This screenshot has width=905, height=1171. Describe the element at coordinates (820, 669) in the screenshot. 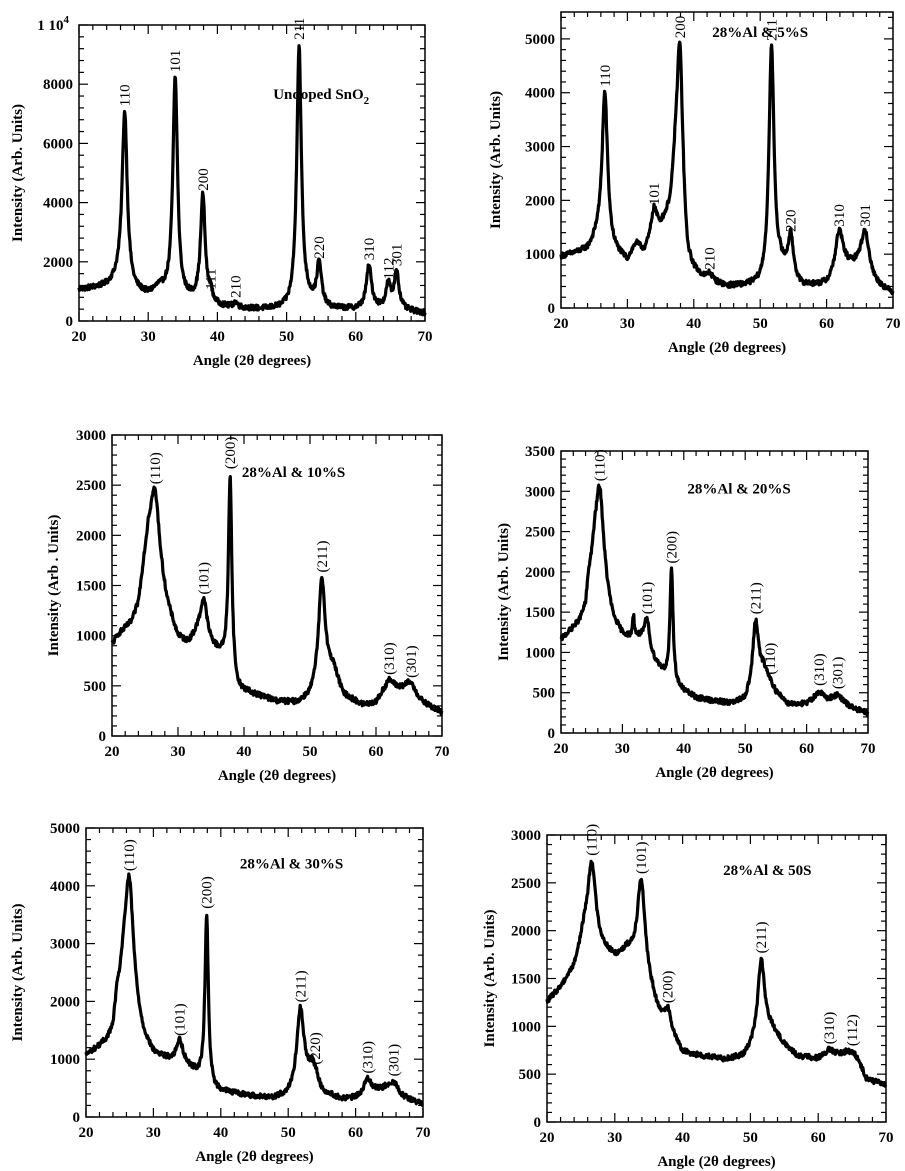

I see `peak-label: (310)` at that location.